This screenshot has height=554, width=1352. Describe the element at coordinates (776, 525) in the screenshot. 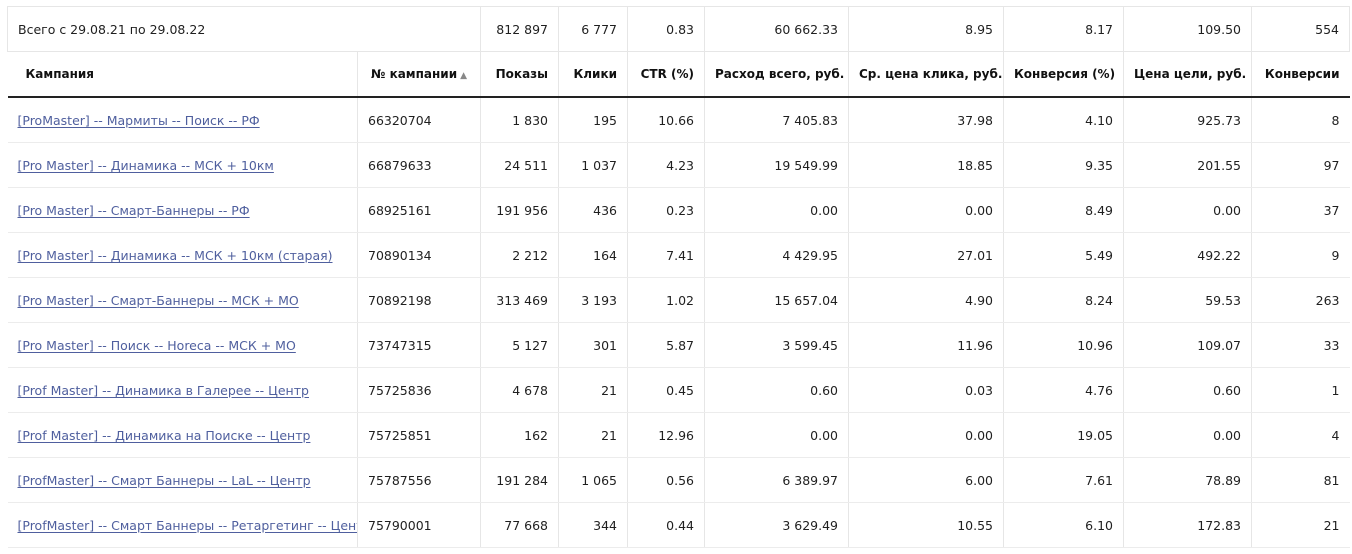

I see `cell-spend: 3 629.49` at that location.